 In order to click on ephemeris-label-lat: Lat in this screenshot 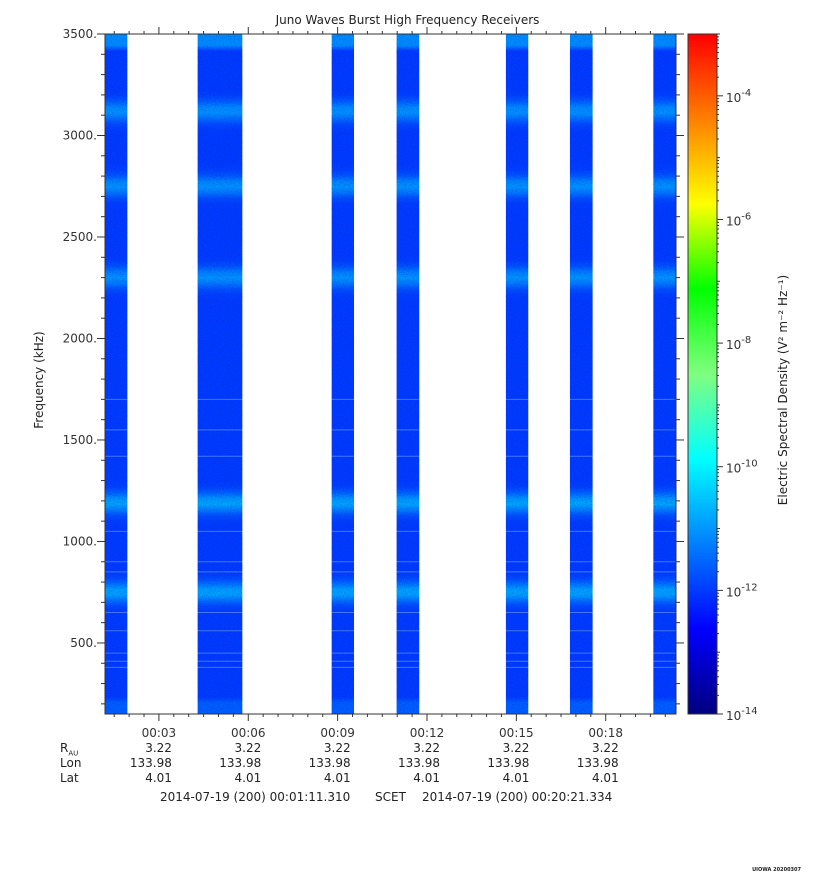, I will do `click(69, 778)`.